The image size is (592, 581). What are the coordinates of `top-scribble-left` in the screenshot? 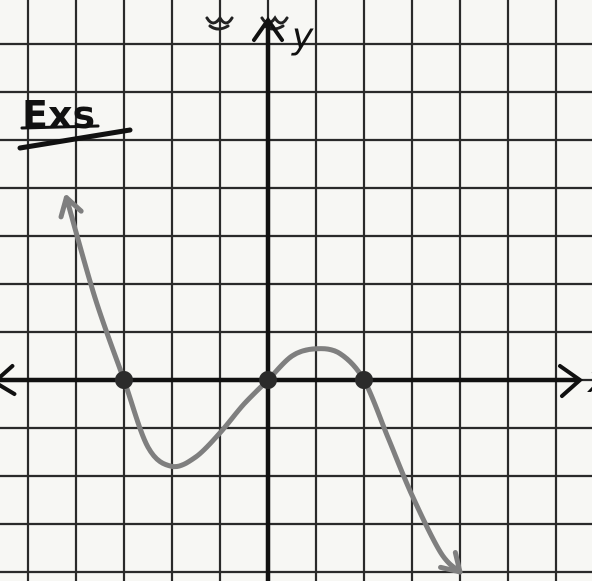 It's located at (219, 23).